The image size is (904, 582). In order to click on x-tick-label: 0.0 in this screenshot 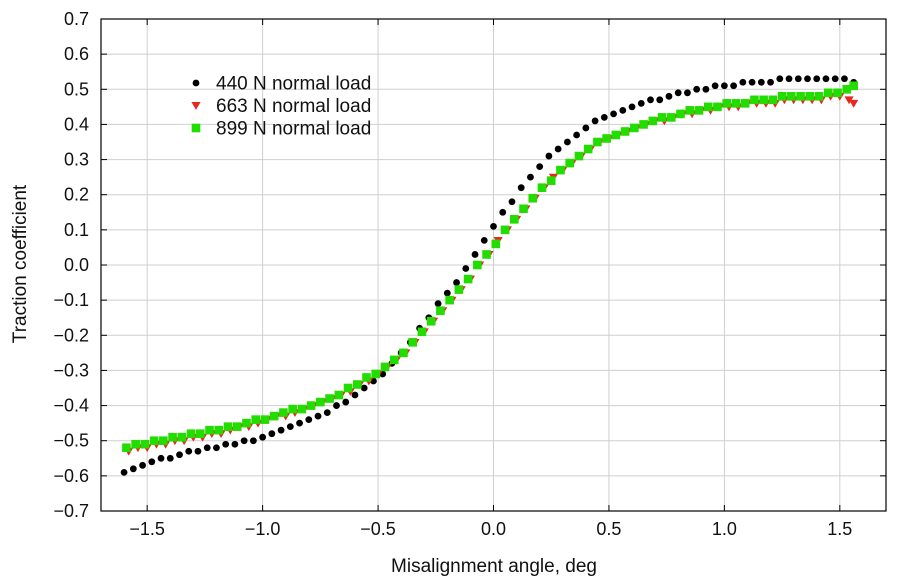, I will do `click(493, 529)`.